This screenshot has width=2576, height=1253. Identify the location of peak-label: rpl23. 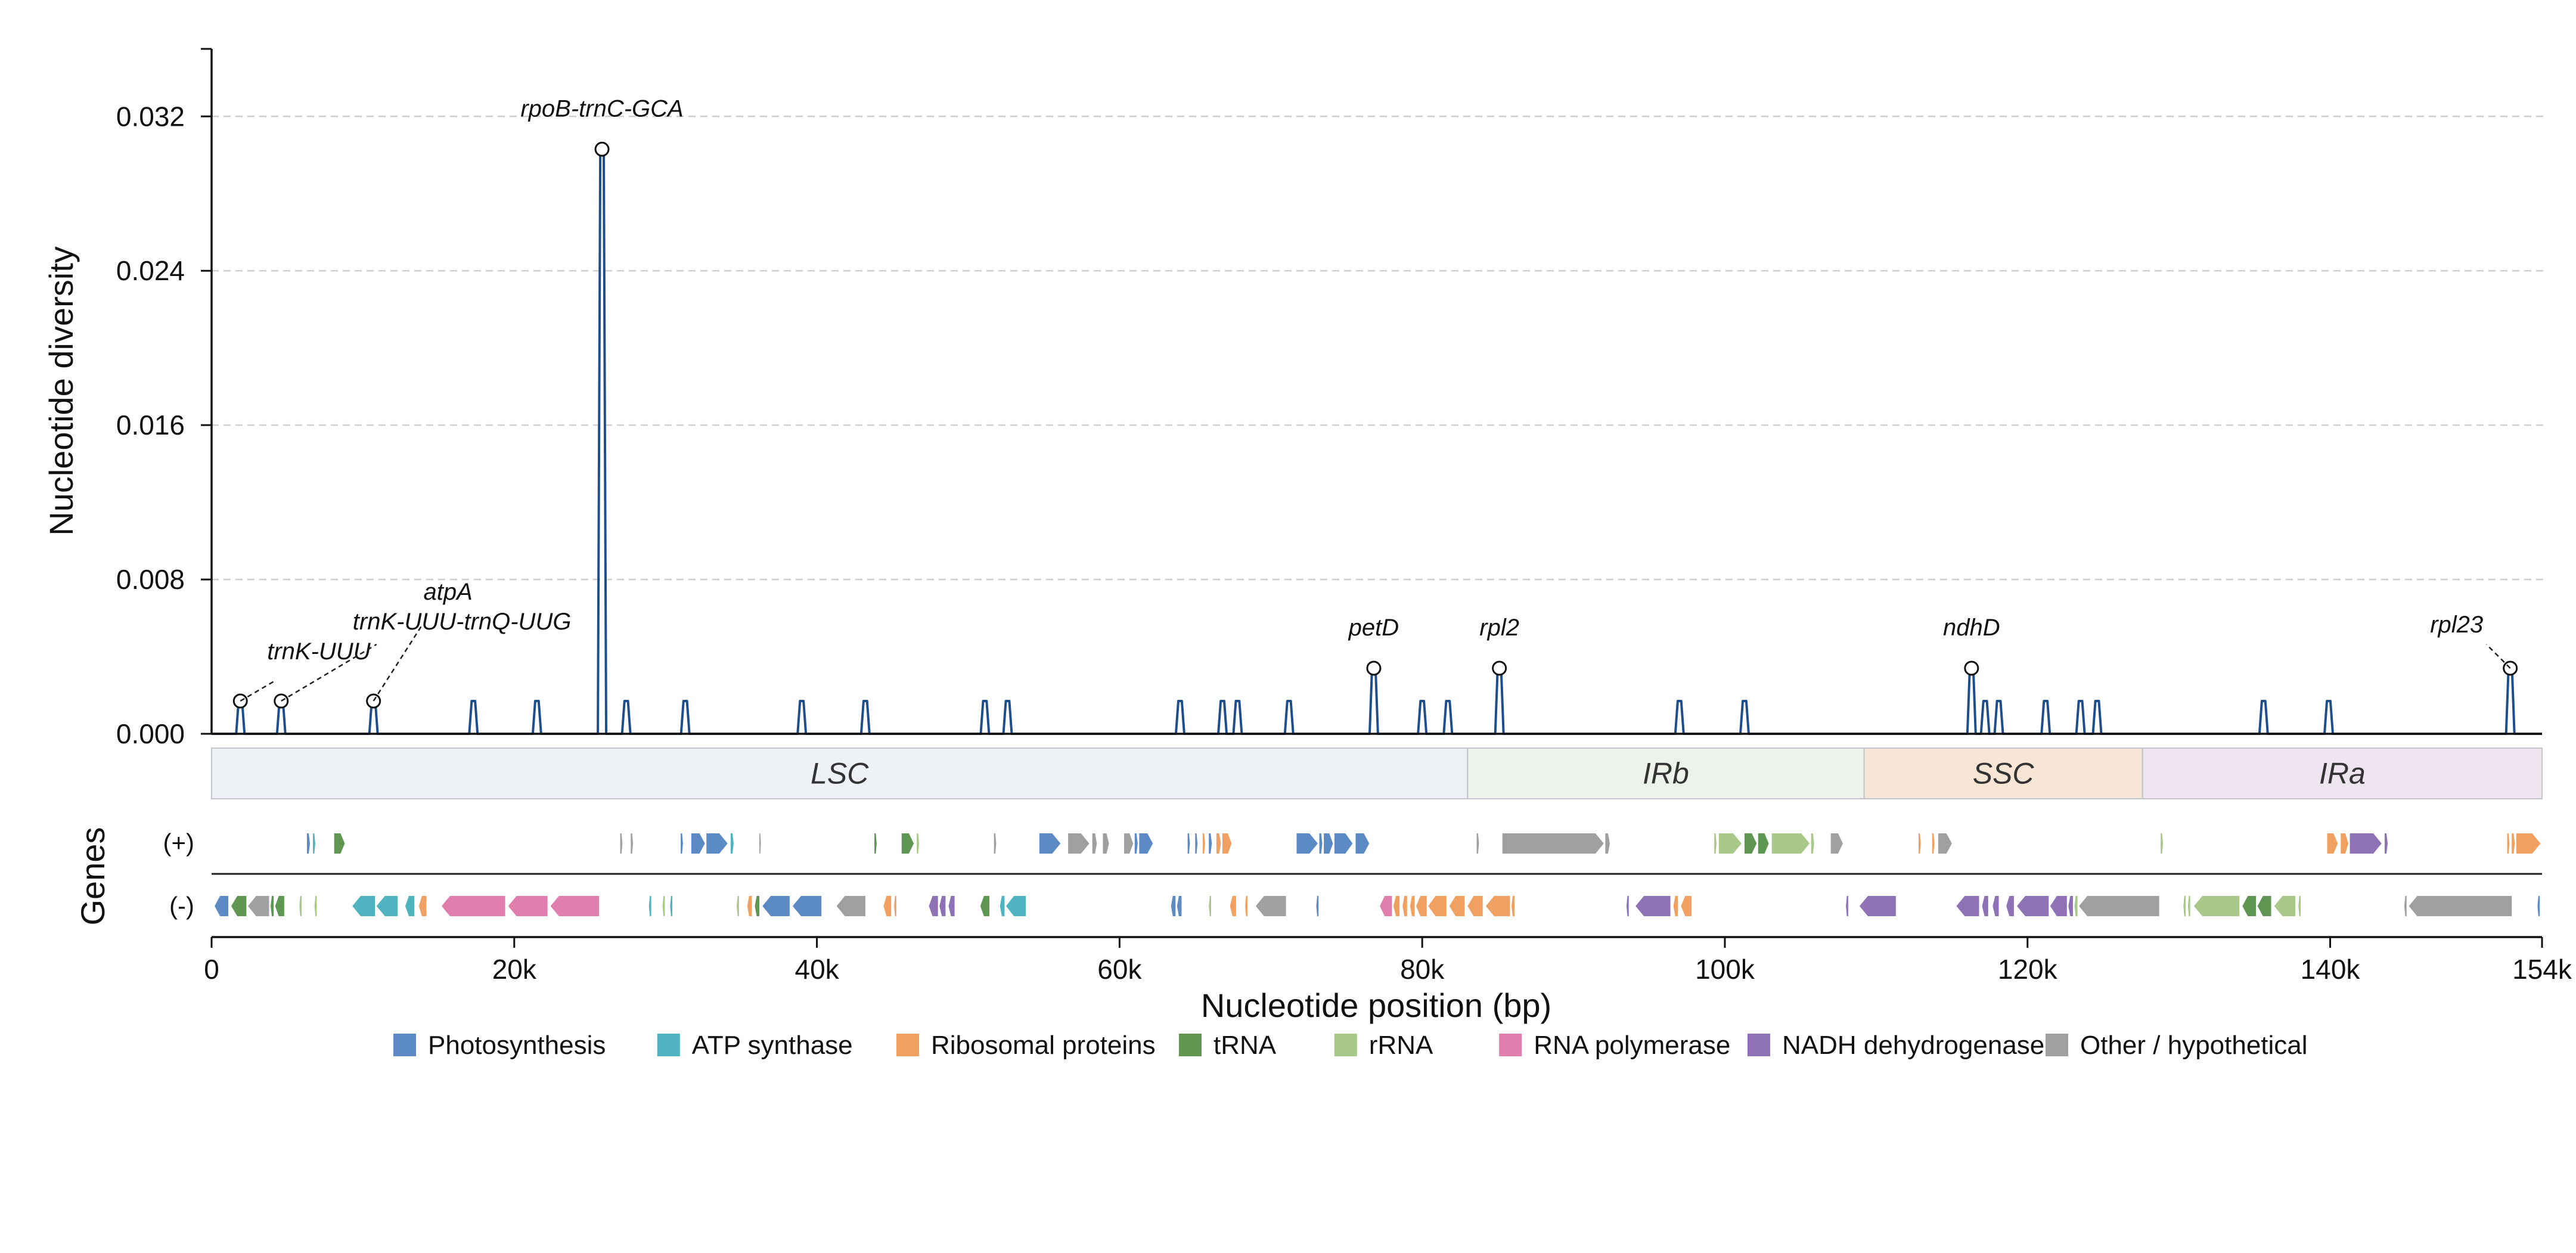
(2457, 625).